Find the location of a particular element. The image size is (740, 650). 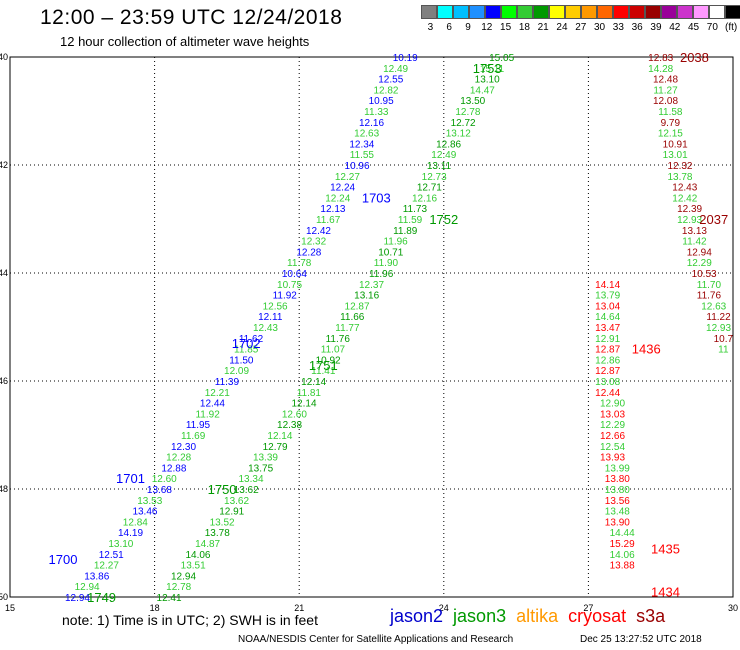

color-scale-label: 18 is located at coordinates (524, 27).